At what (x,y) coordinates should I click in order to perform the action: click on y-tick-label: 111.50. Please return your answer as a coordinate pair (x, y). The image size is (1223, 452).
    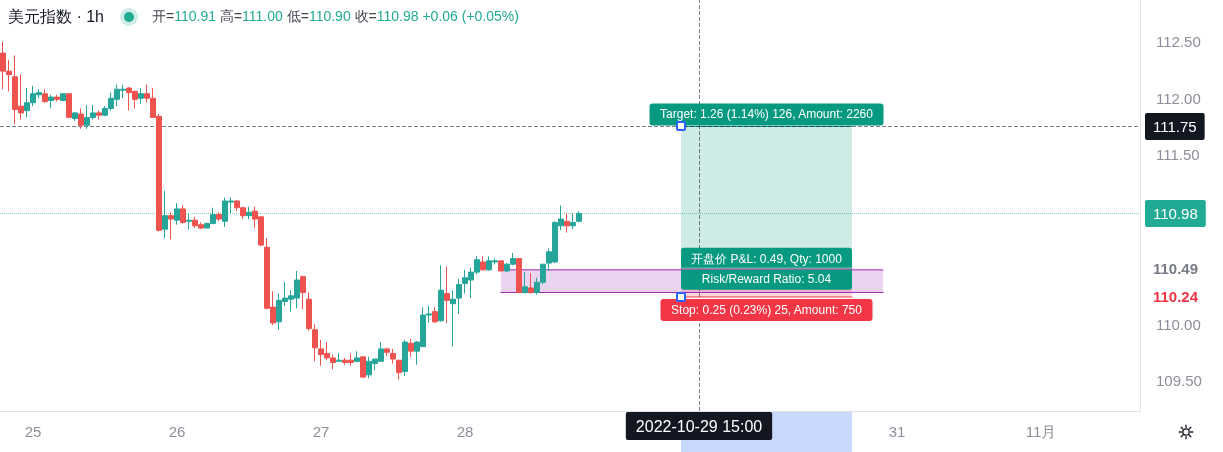
    Looking at the image, I should click on (1178, 155).